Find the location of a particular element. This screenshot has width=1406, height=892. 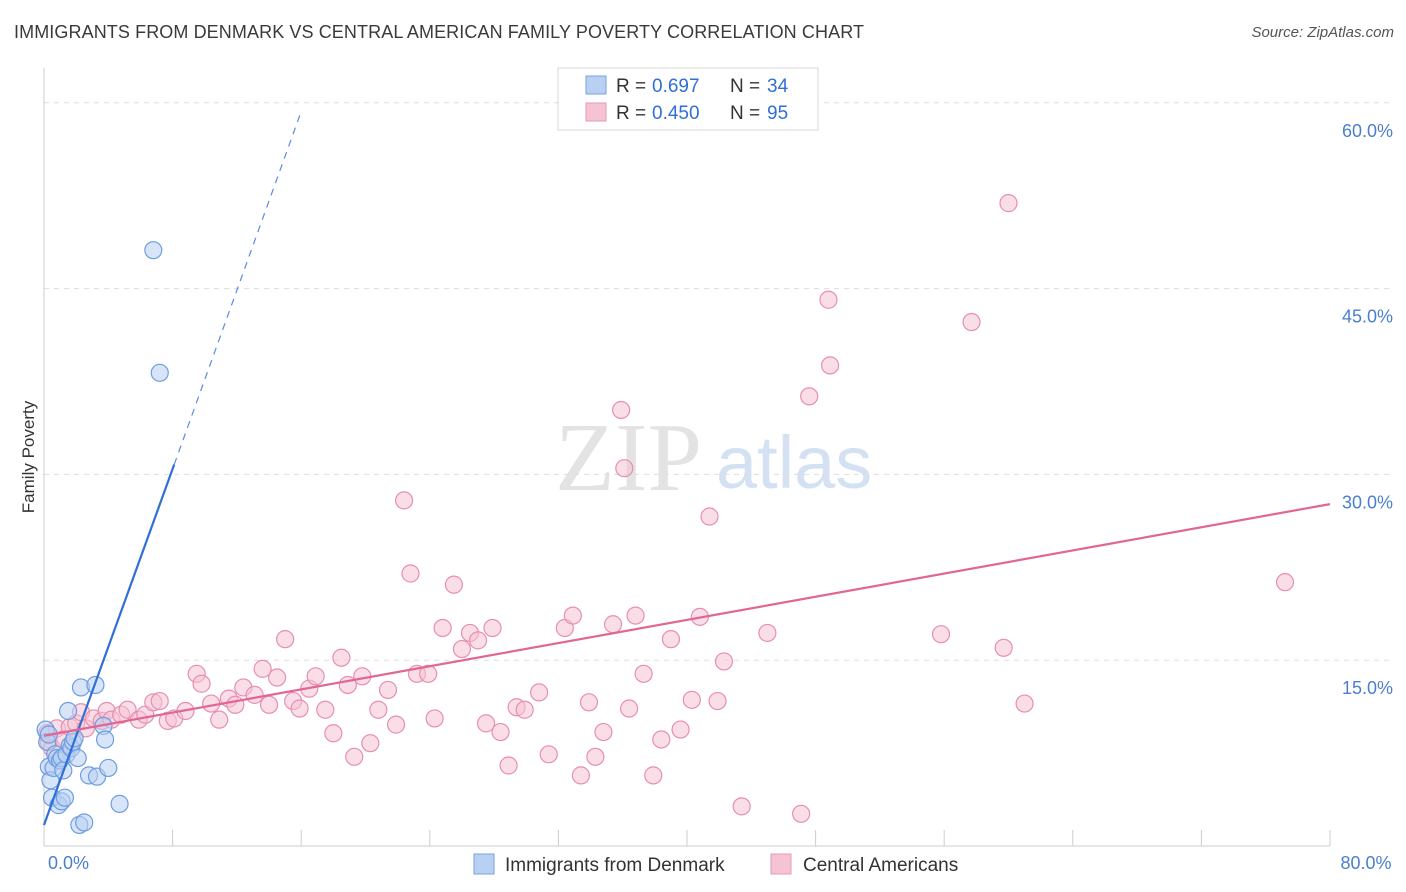

legend-bottom-label-central: Central Americans is located at coordinates (880, 865).